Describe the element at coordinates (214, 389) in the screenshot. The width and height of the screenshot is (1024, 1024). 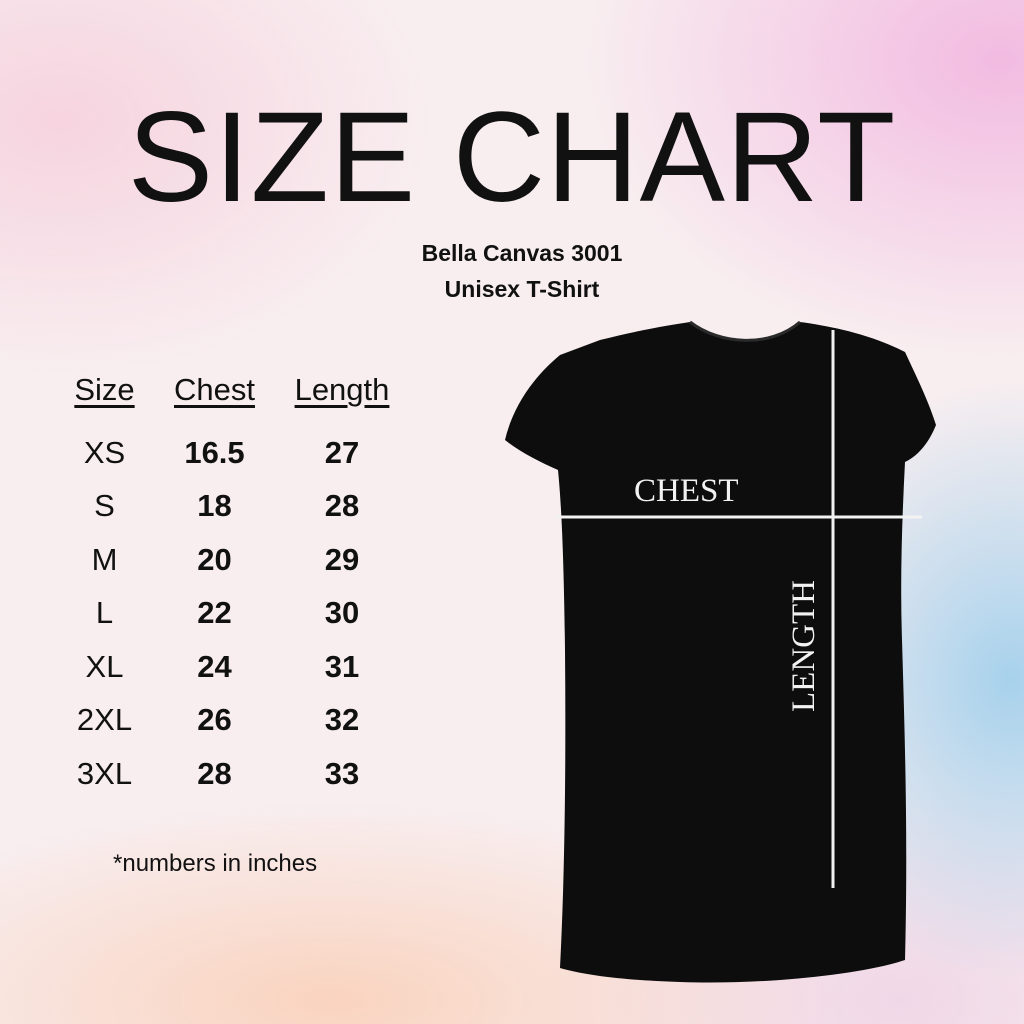
I see `header-chest: Chest` at that location.